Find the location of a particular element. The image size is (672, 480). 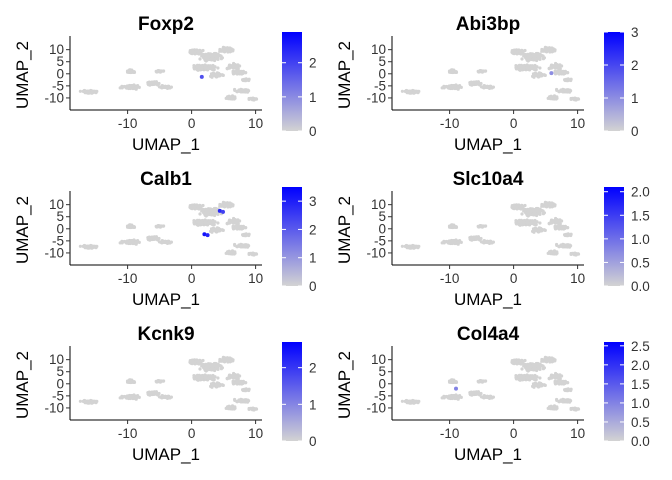

colorbar-tick-label: 3 is located at coordinates (313, 201).